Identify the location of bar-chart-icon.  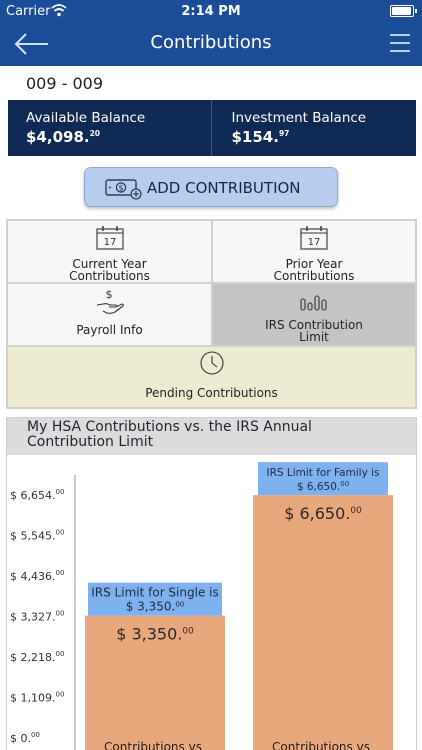
(314, 302).